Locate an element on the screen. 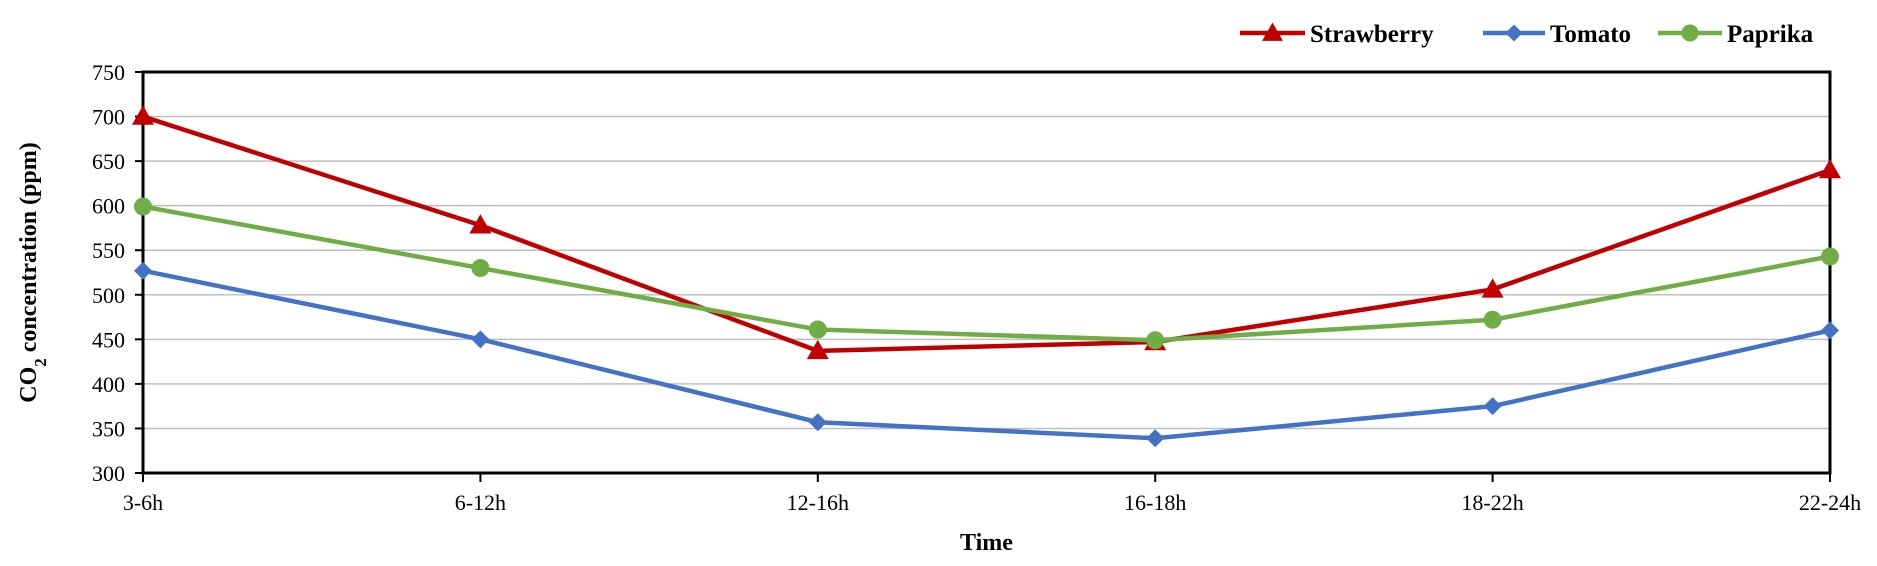 The height and width of the screenshot is (566, 1877). y-tick-label-450: 450 is located at coordinates (108, 339).